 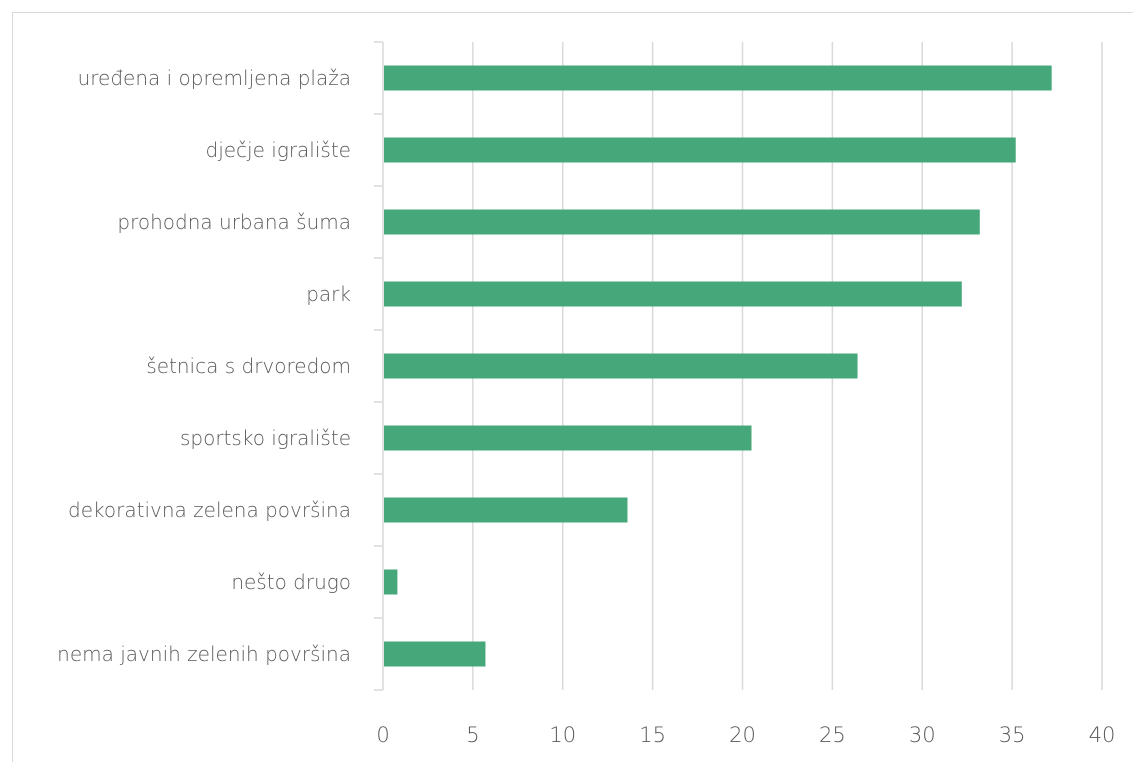 What do you see at coordinates (832, 735) in the screenshot?
I see `x-tick-label-5: 25` at bounding box center [832, 735].